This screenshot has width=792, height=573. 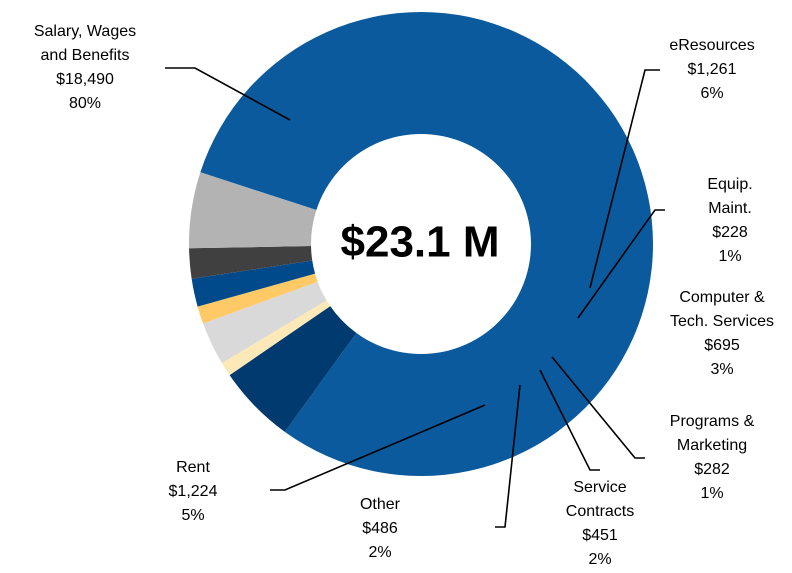 What do you see at coordinates (600, 511) in the screenshot?
I see `slice-label: Contracts` at bounding box center [600, 511].